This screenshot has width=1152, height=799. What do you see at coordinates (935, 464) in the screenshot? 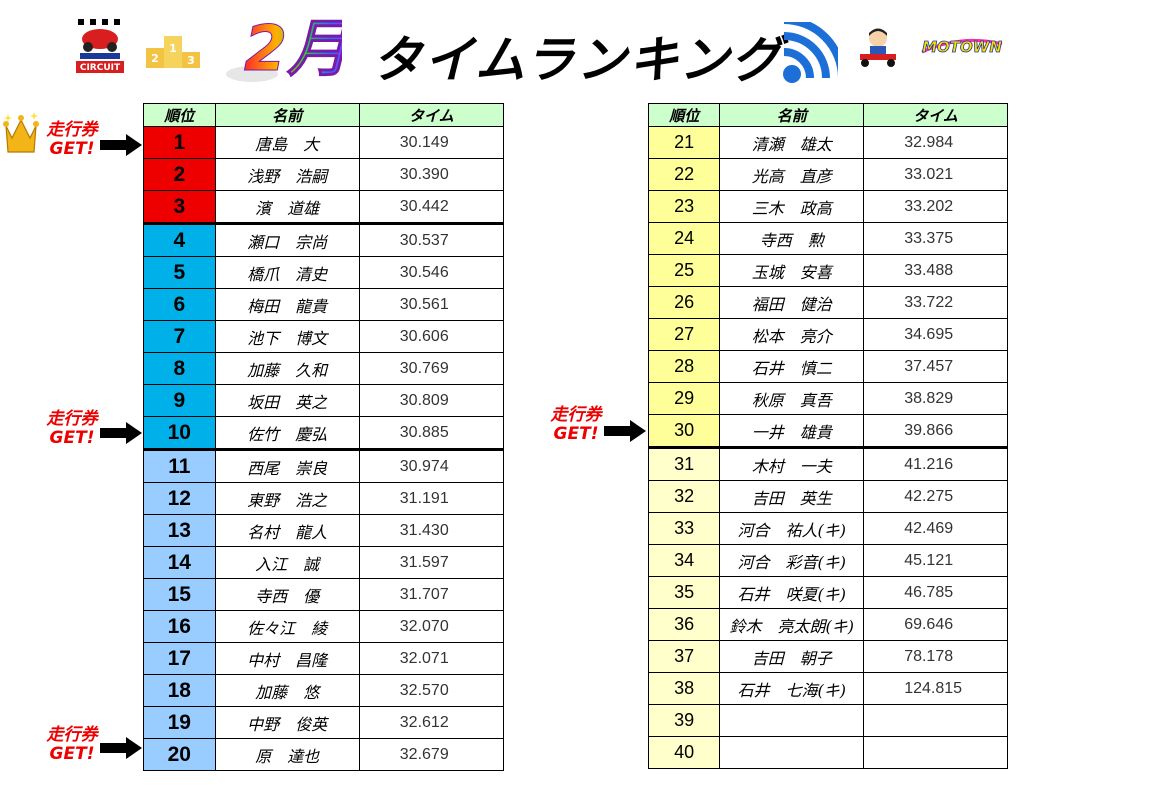
I see `time-cell: 41.216` at bounding box center [935, 464].